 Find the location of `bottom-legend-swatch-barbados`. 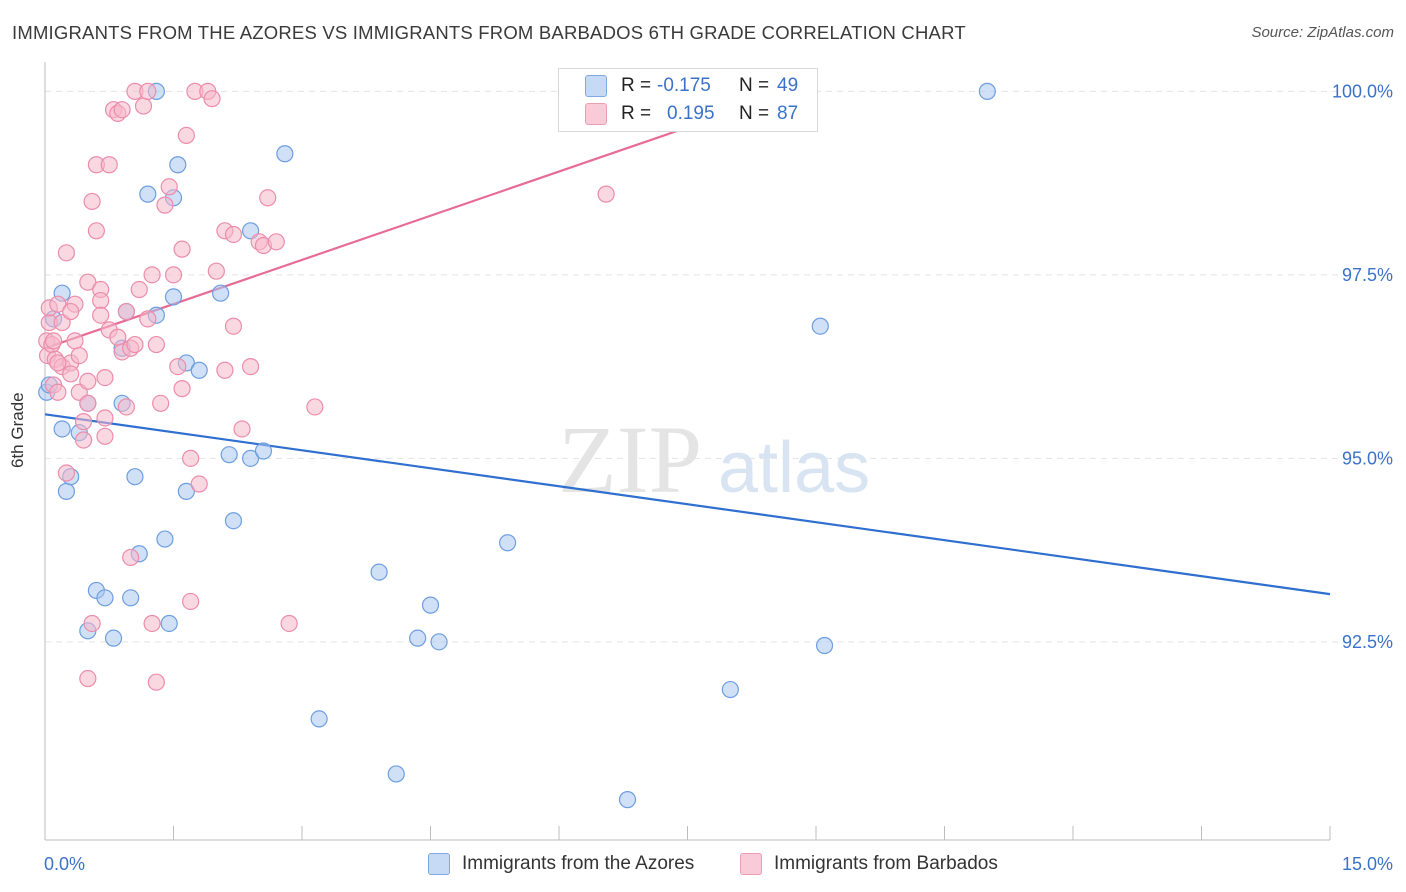

bottom-legend-swatch-barbados is located at coordinates (751, 864).